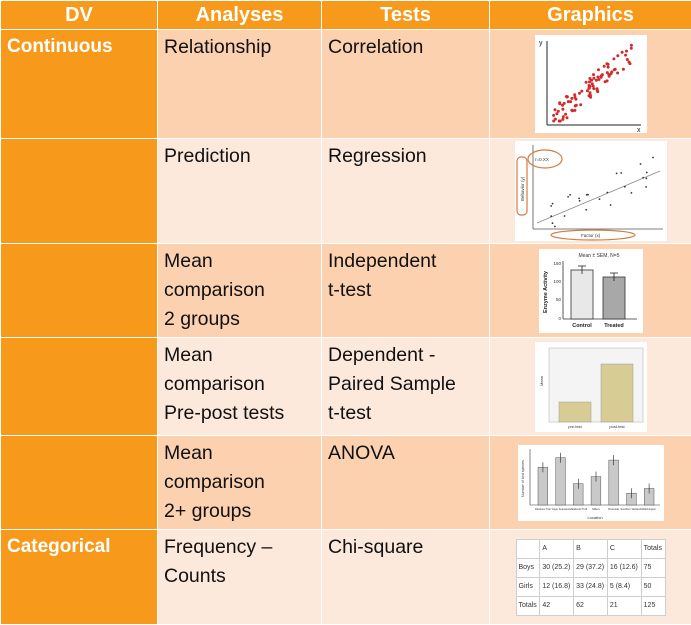 The height and width of the screenshot is (625, 691). I want to click on test-cell: Correlation, so click(406, 84).